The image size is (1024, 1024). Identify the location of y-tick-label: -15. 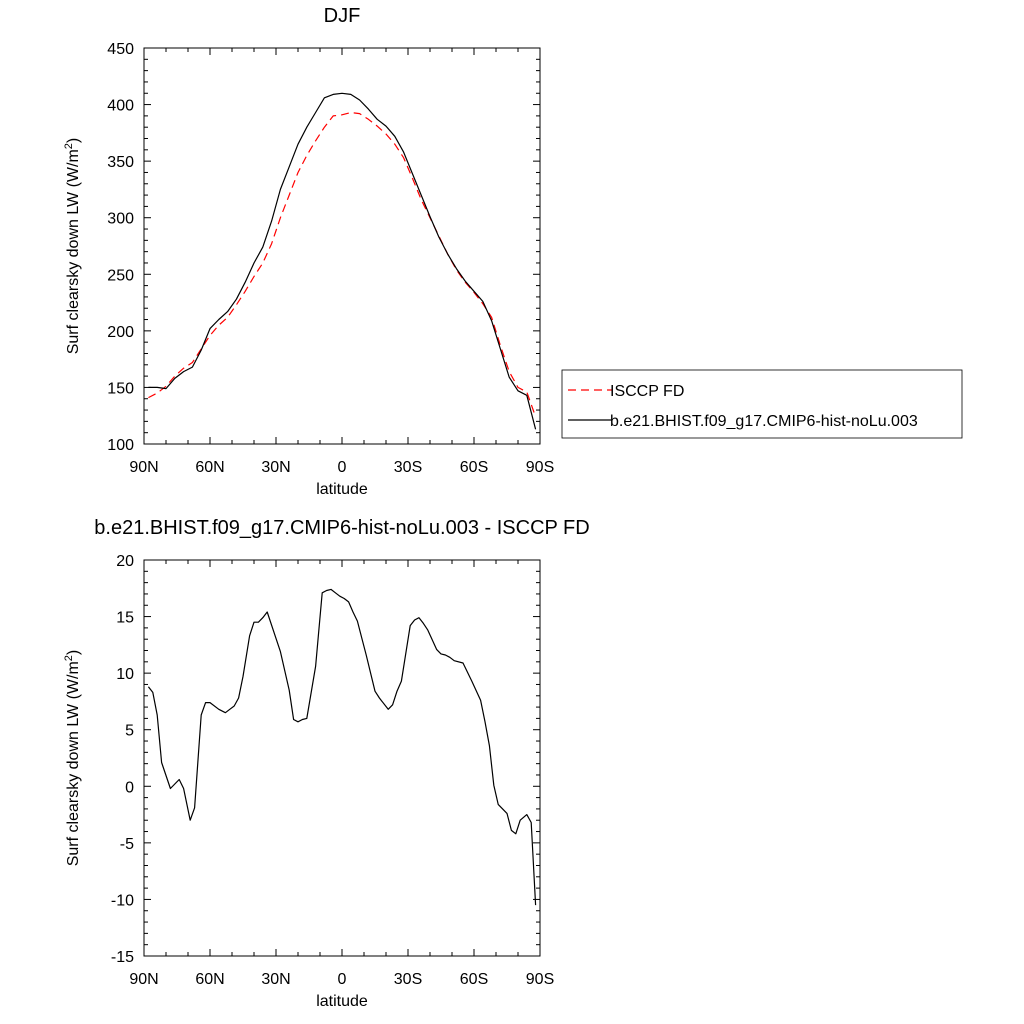
(122, 957).